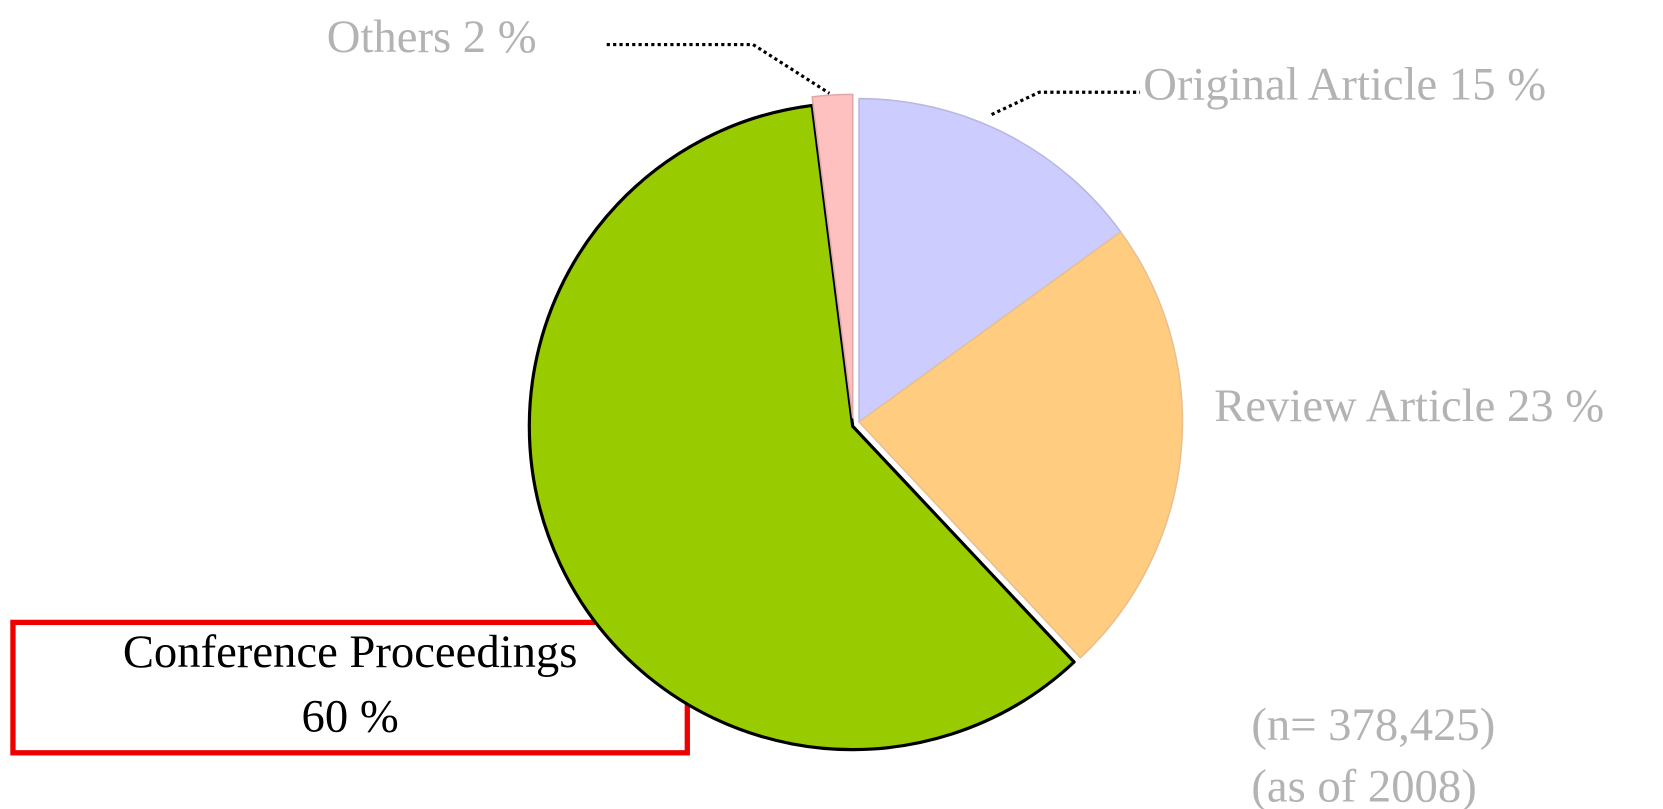  Describe the element at coordinates (1373, 725) in the screenshot. I see `annotation: (n= 378,425)` at that location.